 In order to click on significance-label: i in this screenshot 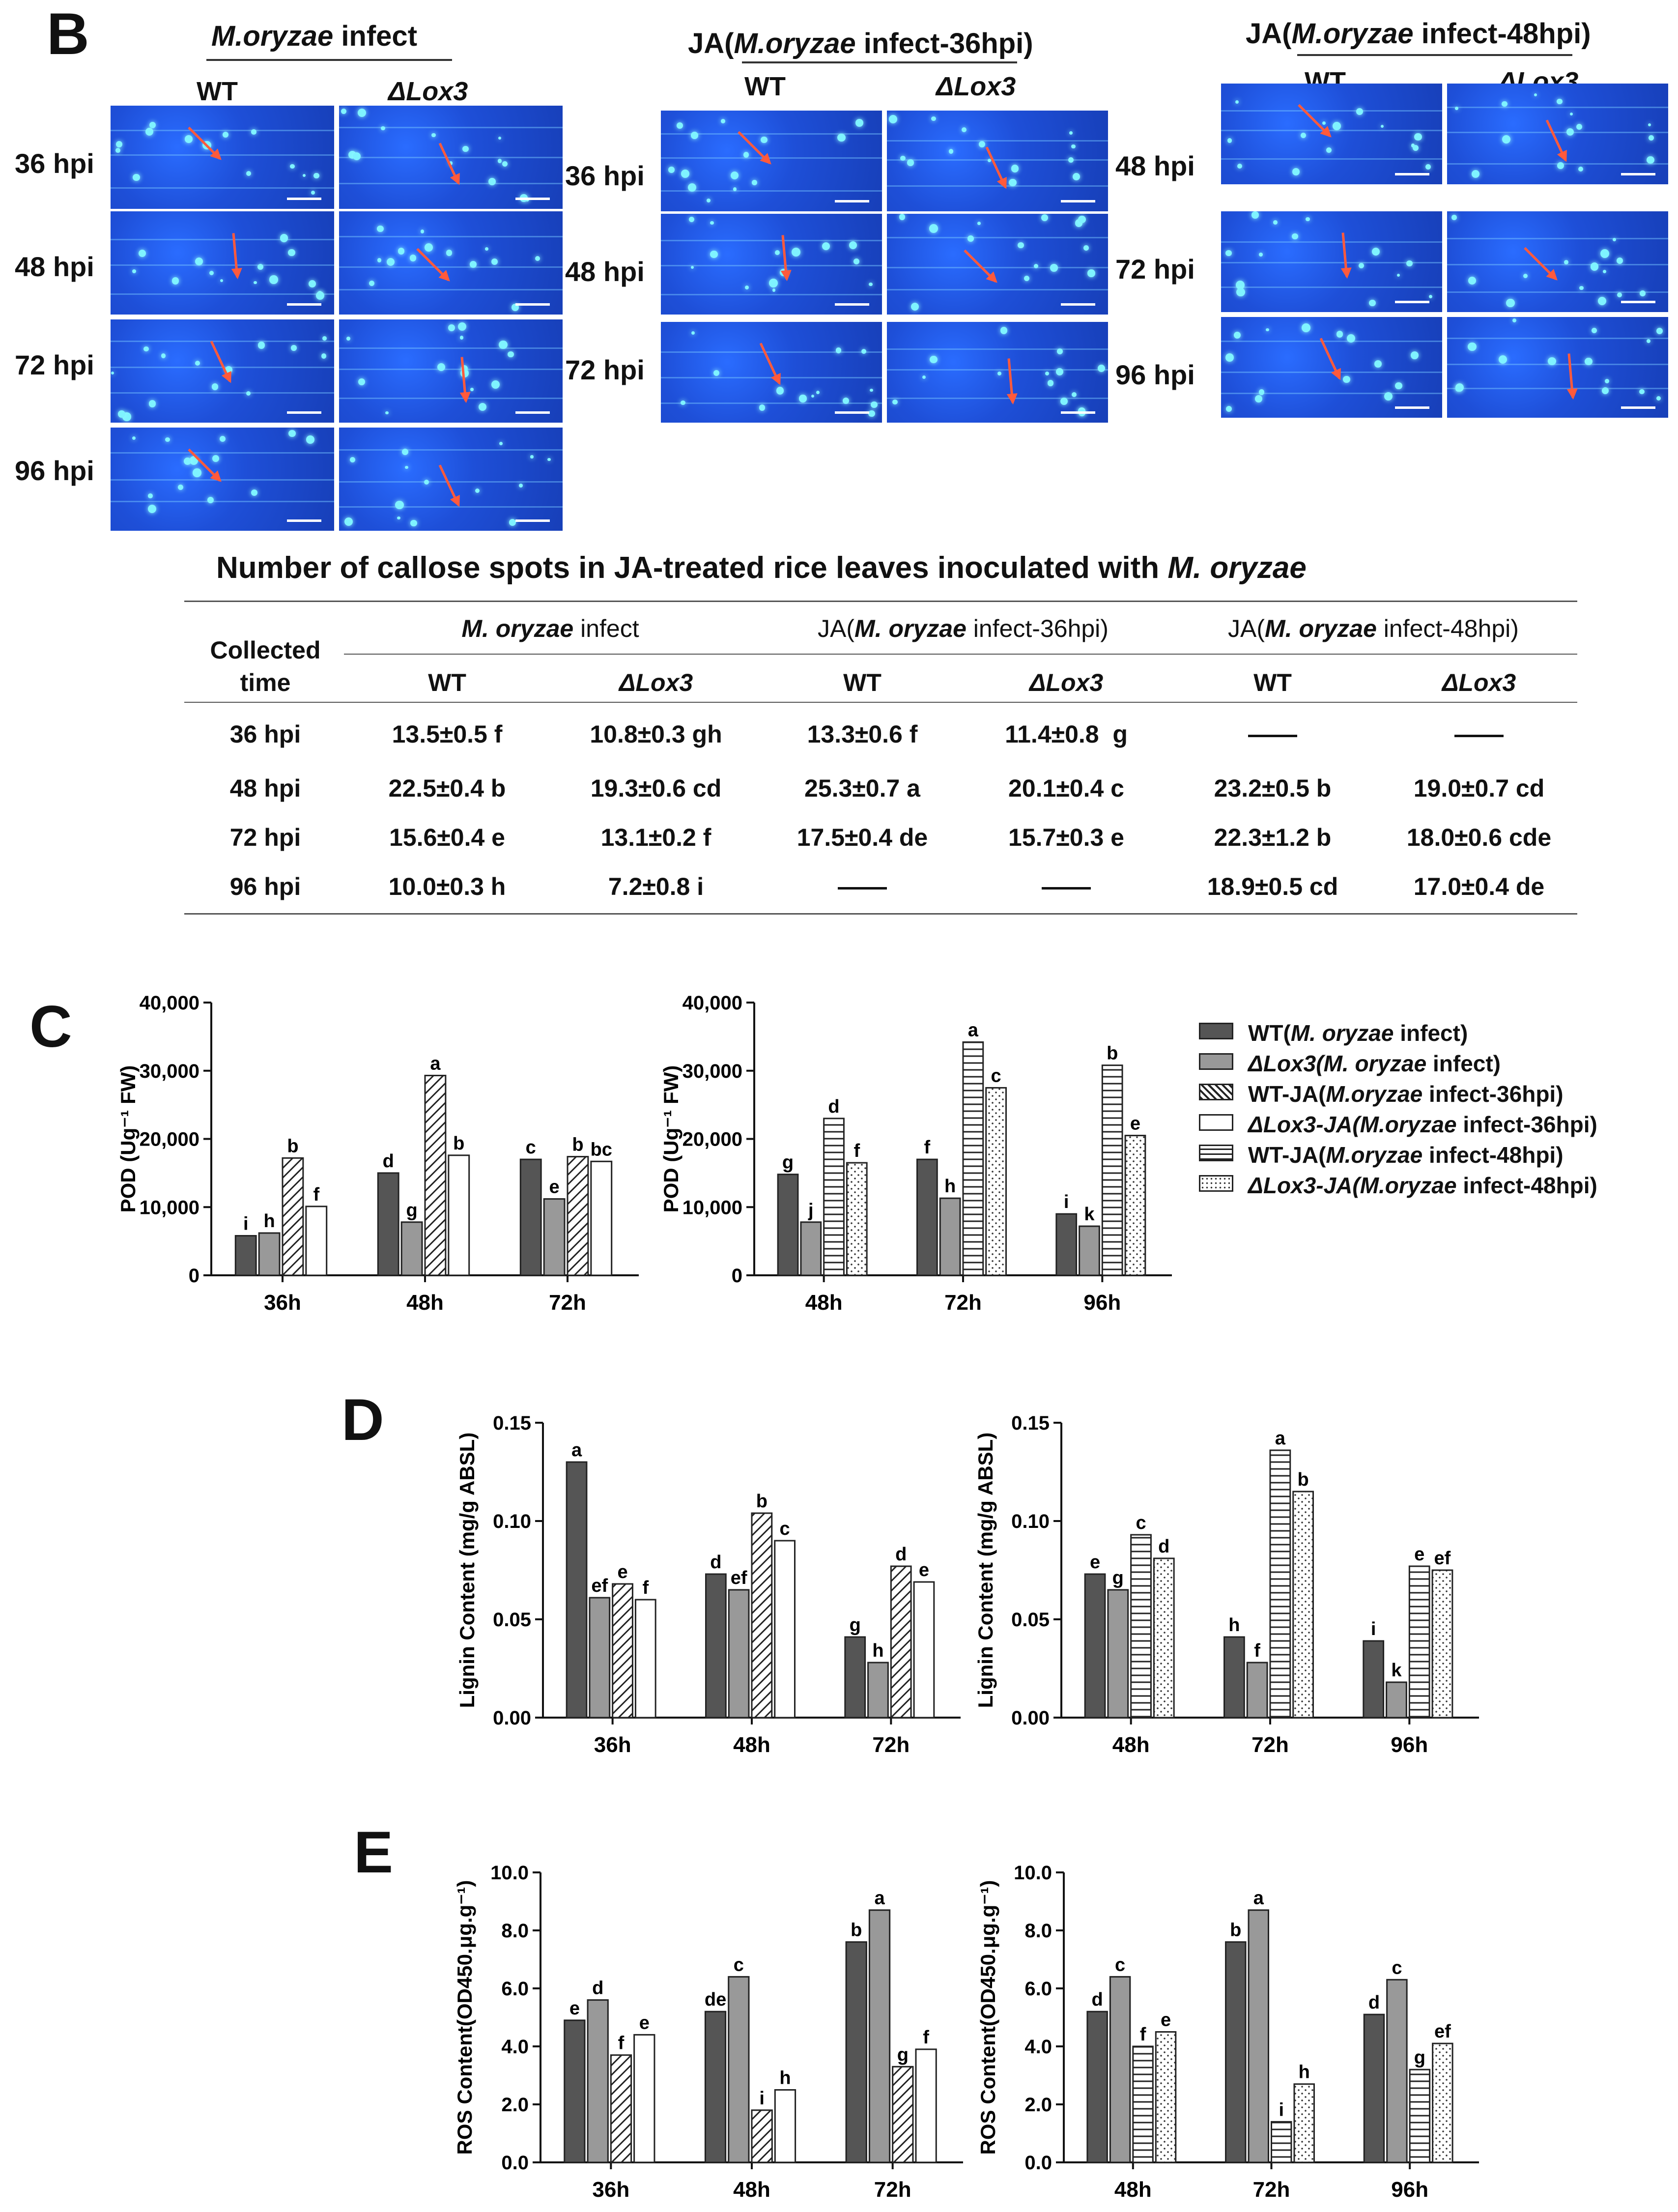, I will do `click(1374, 1629)`.